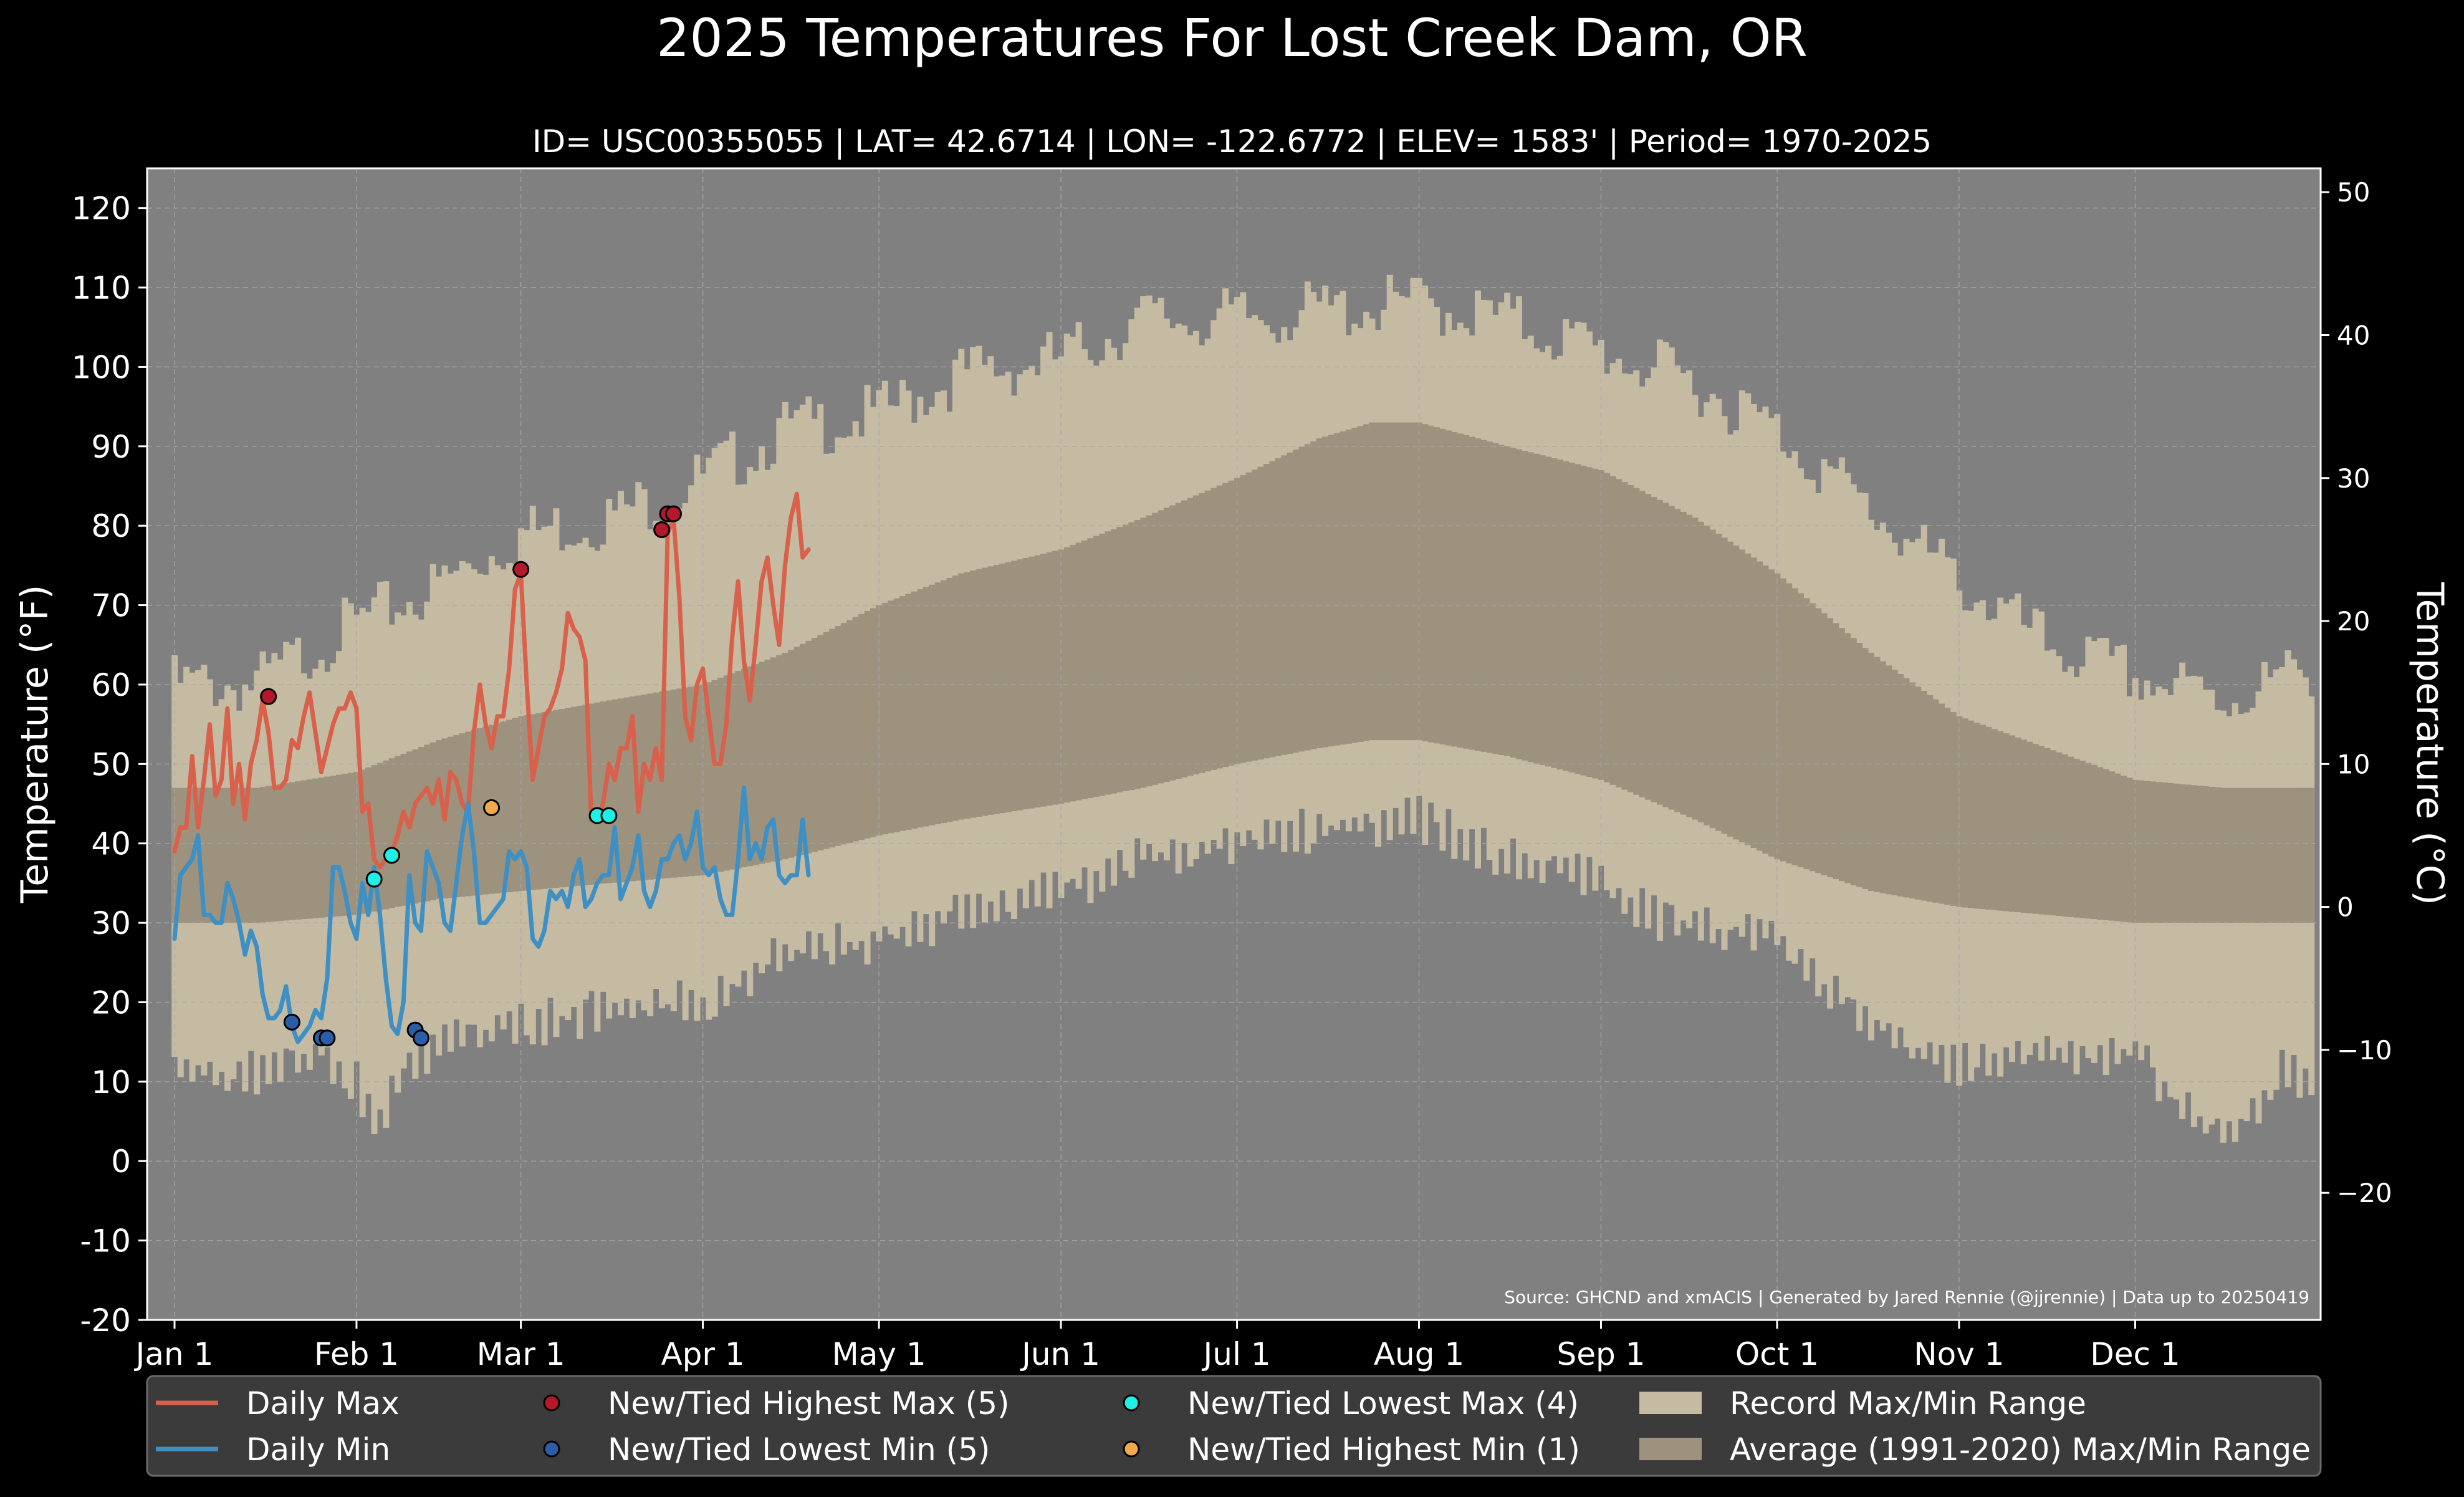  I want to click on legend-label: Average (1991-2020) Max/Min Range, so click(2021, 1450).